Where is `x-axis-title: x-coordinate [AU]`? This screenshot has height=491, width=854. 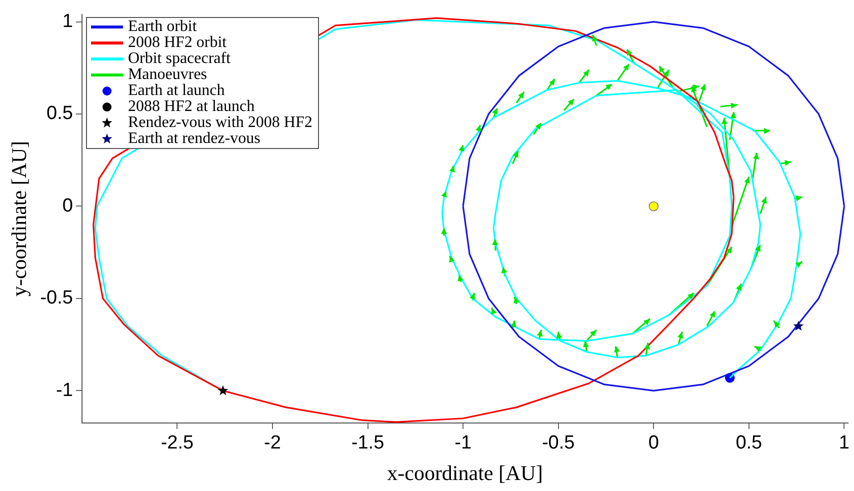 x-axis-title: x-coordinate [AU] is located at coordinates (465, 472).